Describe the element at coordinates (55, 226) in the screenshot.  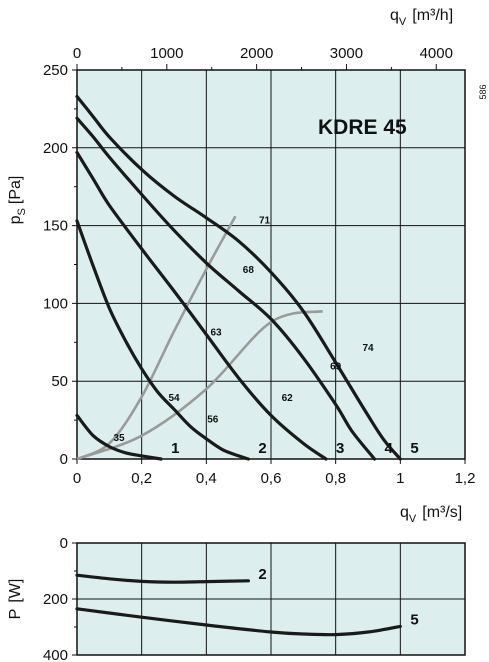
I see `y-tick-label: 150` at that location.